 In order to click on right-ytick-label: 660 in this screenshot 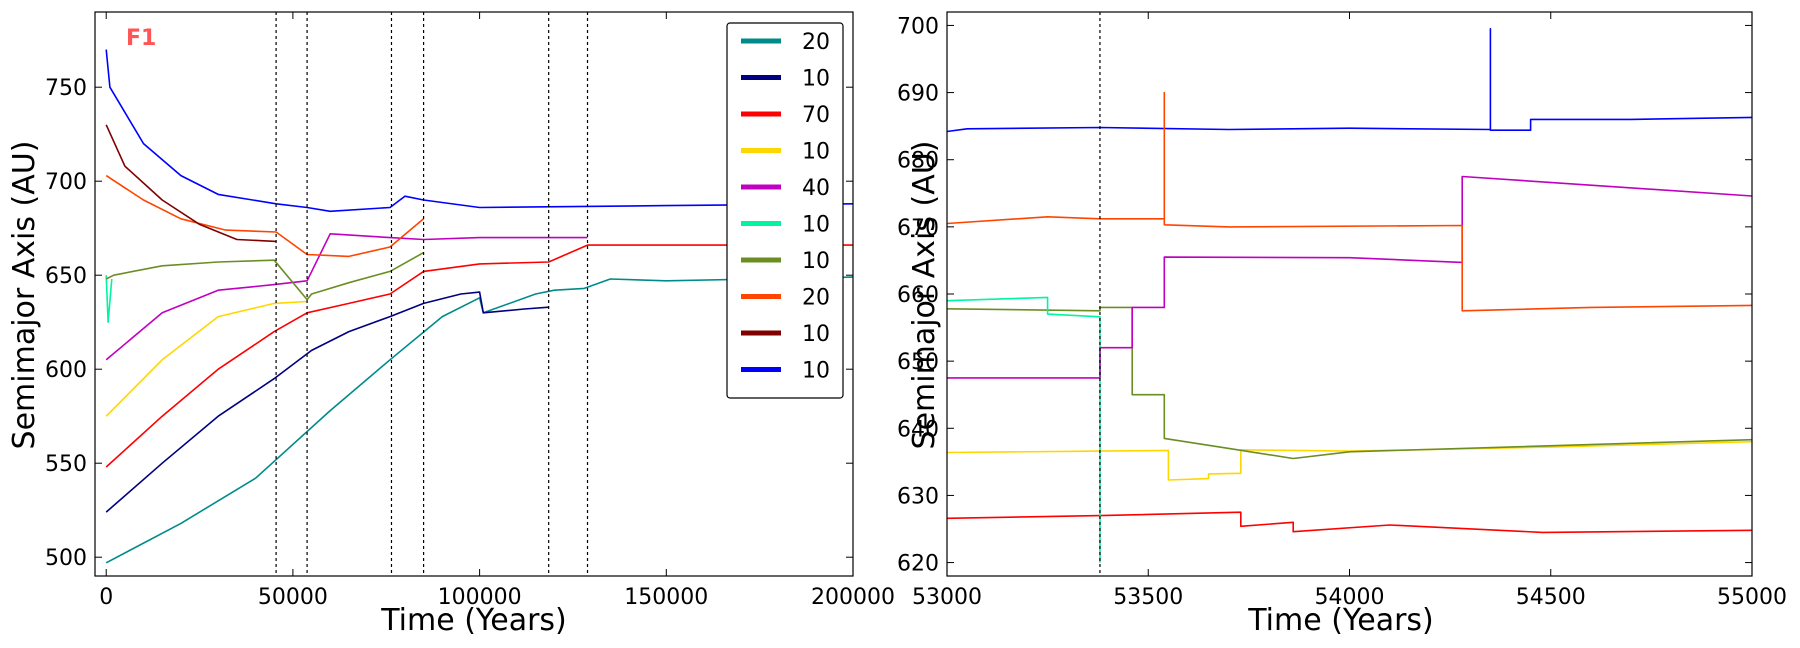, I will do `click(918, 295)`.